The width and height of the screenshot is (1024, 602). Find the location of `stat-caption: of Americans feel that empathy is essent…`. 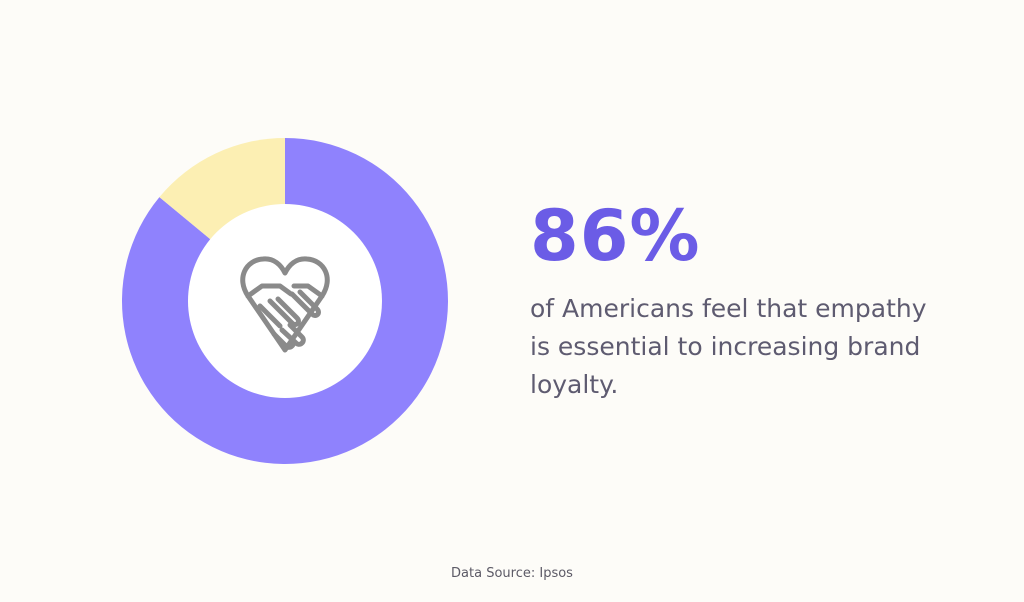

stat-caption: of Americans feel that empathy is essent… is located at coordinates (728, 346).